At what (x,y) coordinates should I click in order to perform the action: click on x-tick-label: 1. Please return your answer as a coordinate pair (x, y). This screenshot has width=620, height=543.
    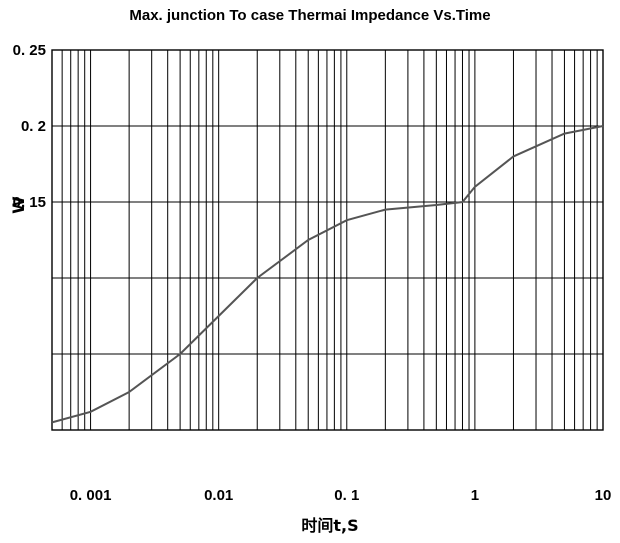
    Looking at the image, I should click on (475, 495).